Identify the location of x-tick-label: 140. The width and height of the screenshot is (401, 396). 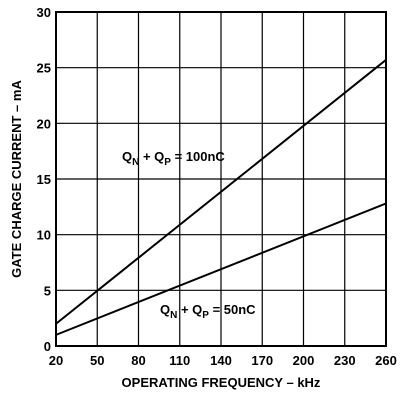
(221, 360).